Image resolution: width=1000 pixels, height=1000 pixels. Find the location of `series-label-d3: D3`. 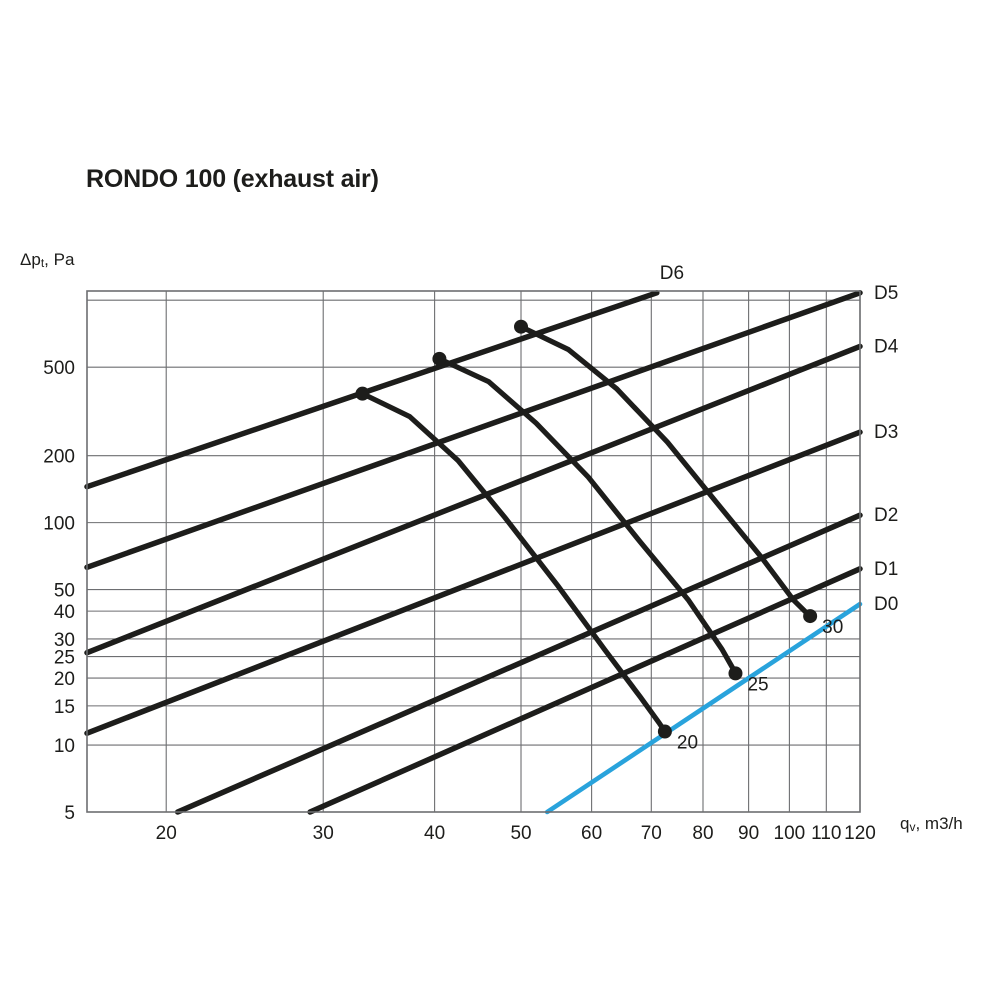

series-label-d3: D3 is located at coordinates (886, 432).